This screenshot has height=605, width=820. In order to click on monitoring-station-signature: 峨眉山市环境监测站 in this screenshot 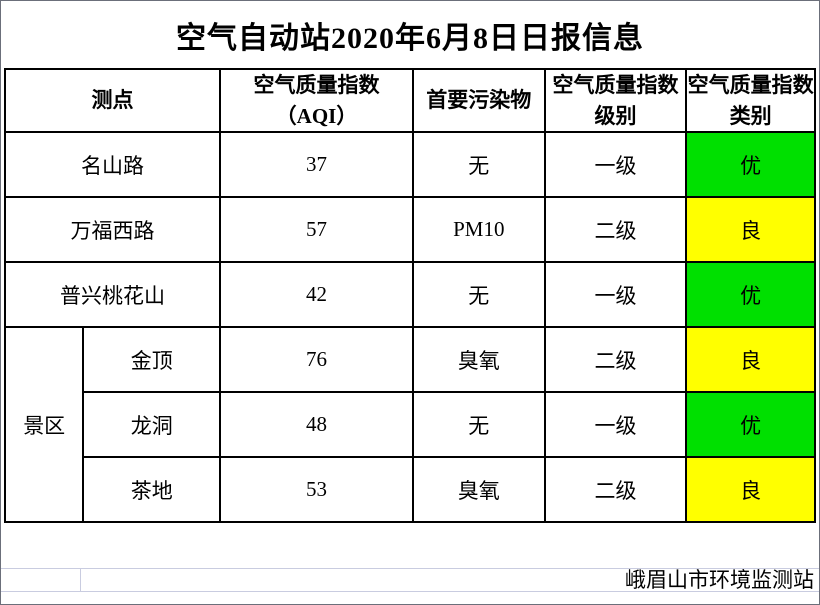, I will do `click(719, 580)`.